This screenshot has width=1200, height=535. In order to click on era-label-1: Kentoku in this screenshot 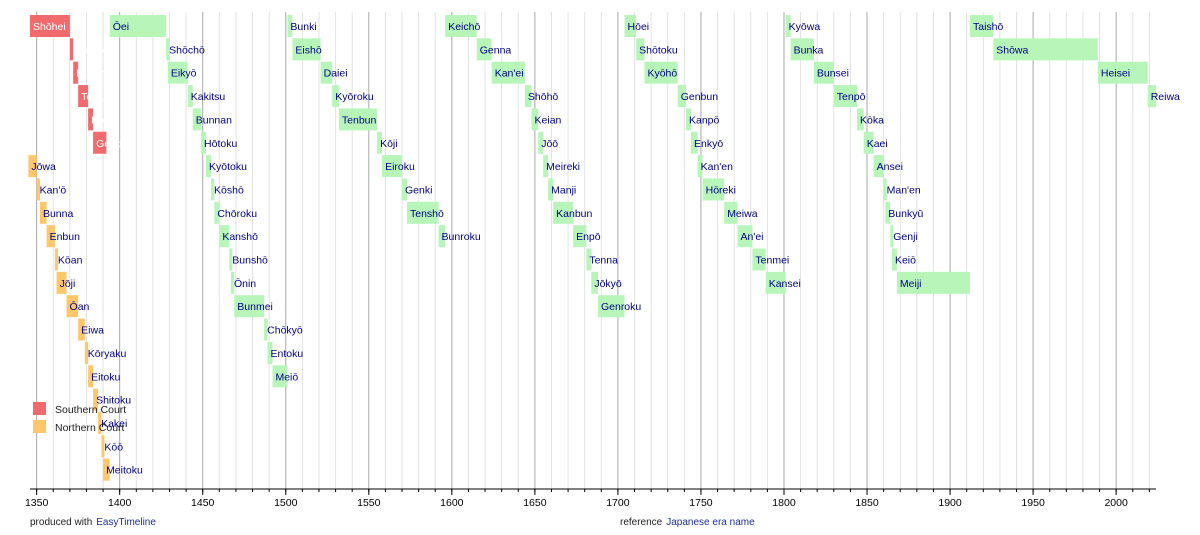, I will do `click(92, 50)`.